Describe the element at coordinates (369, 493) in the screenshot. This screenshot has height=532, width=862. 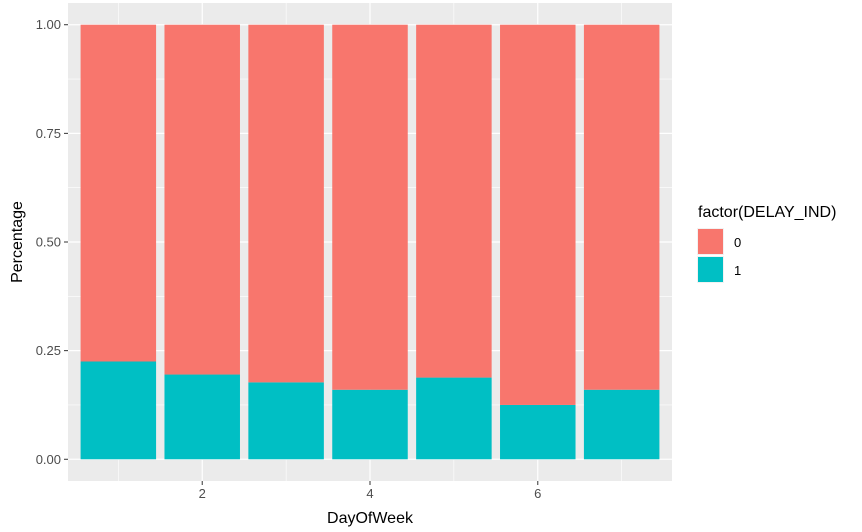
I see `x-tick-label: 4` at that location.